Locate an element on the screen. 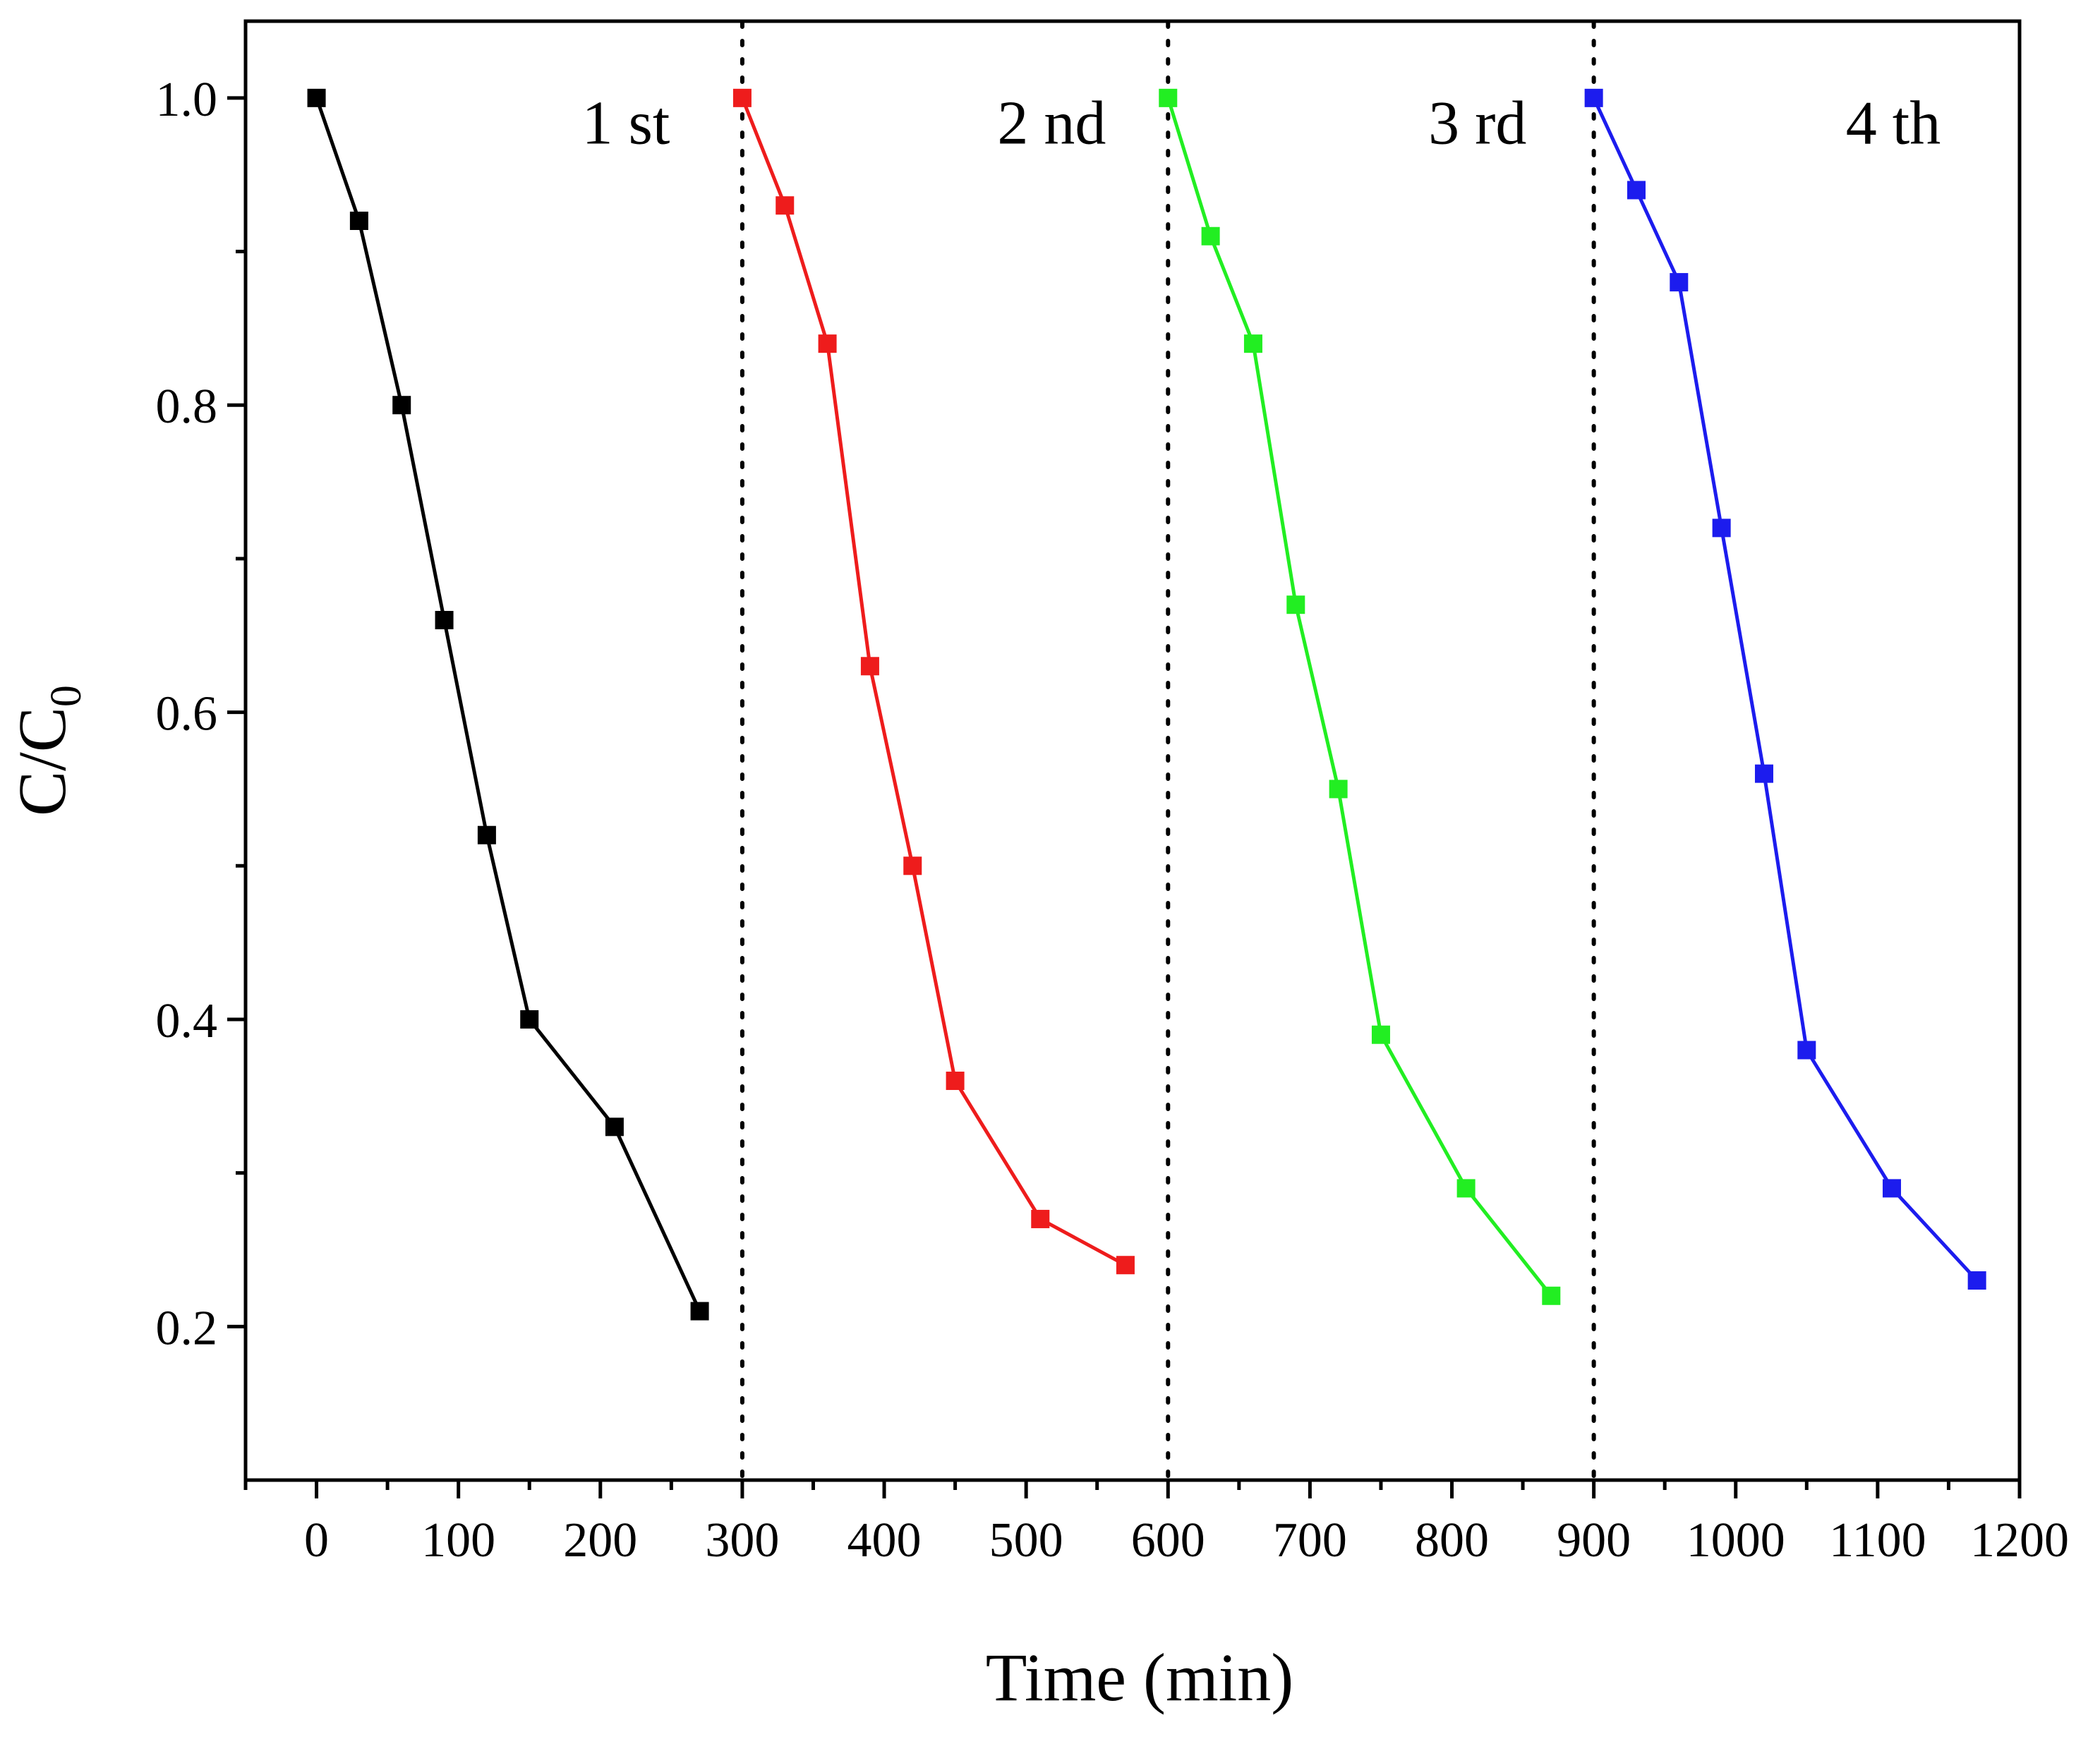  x-tick-label: 300 is located at coordinates (742, 1540).